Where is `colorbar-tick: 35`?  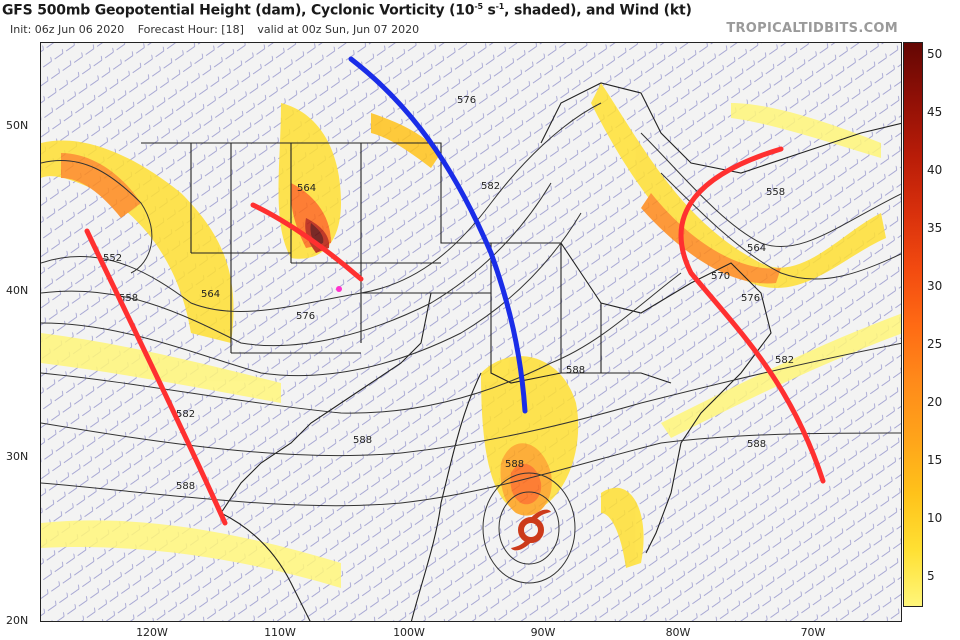 colorbar-tick: 35 is located at coordinates (935, 228).